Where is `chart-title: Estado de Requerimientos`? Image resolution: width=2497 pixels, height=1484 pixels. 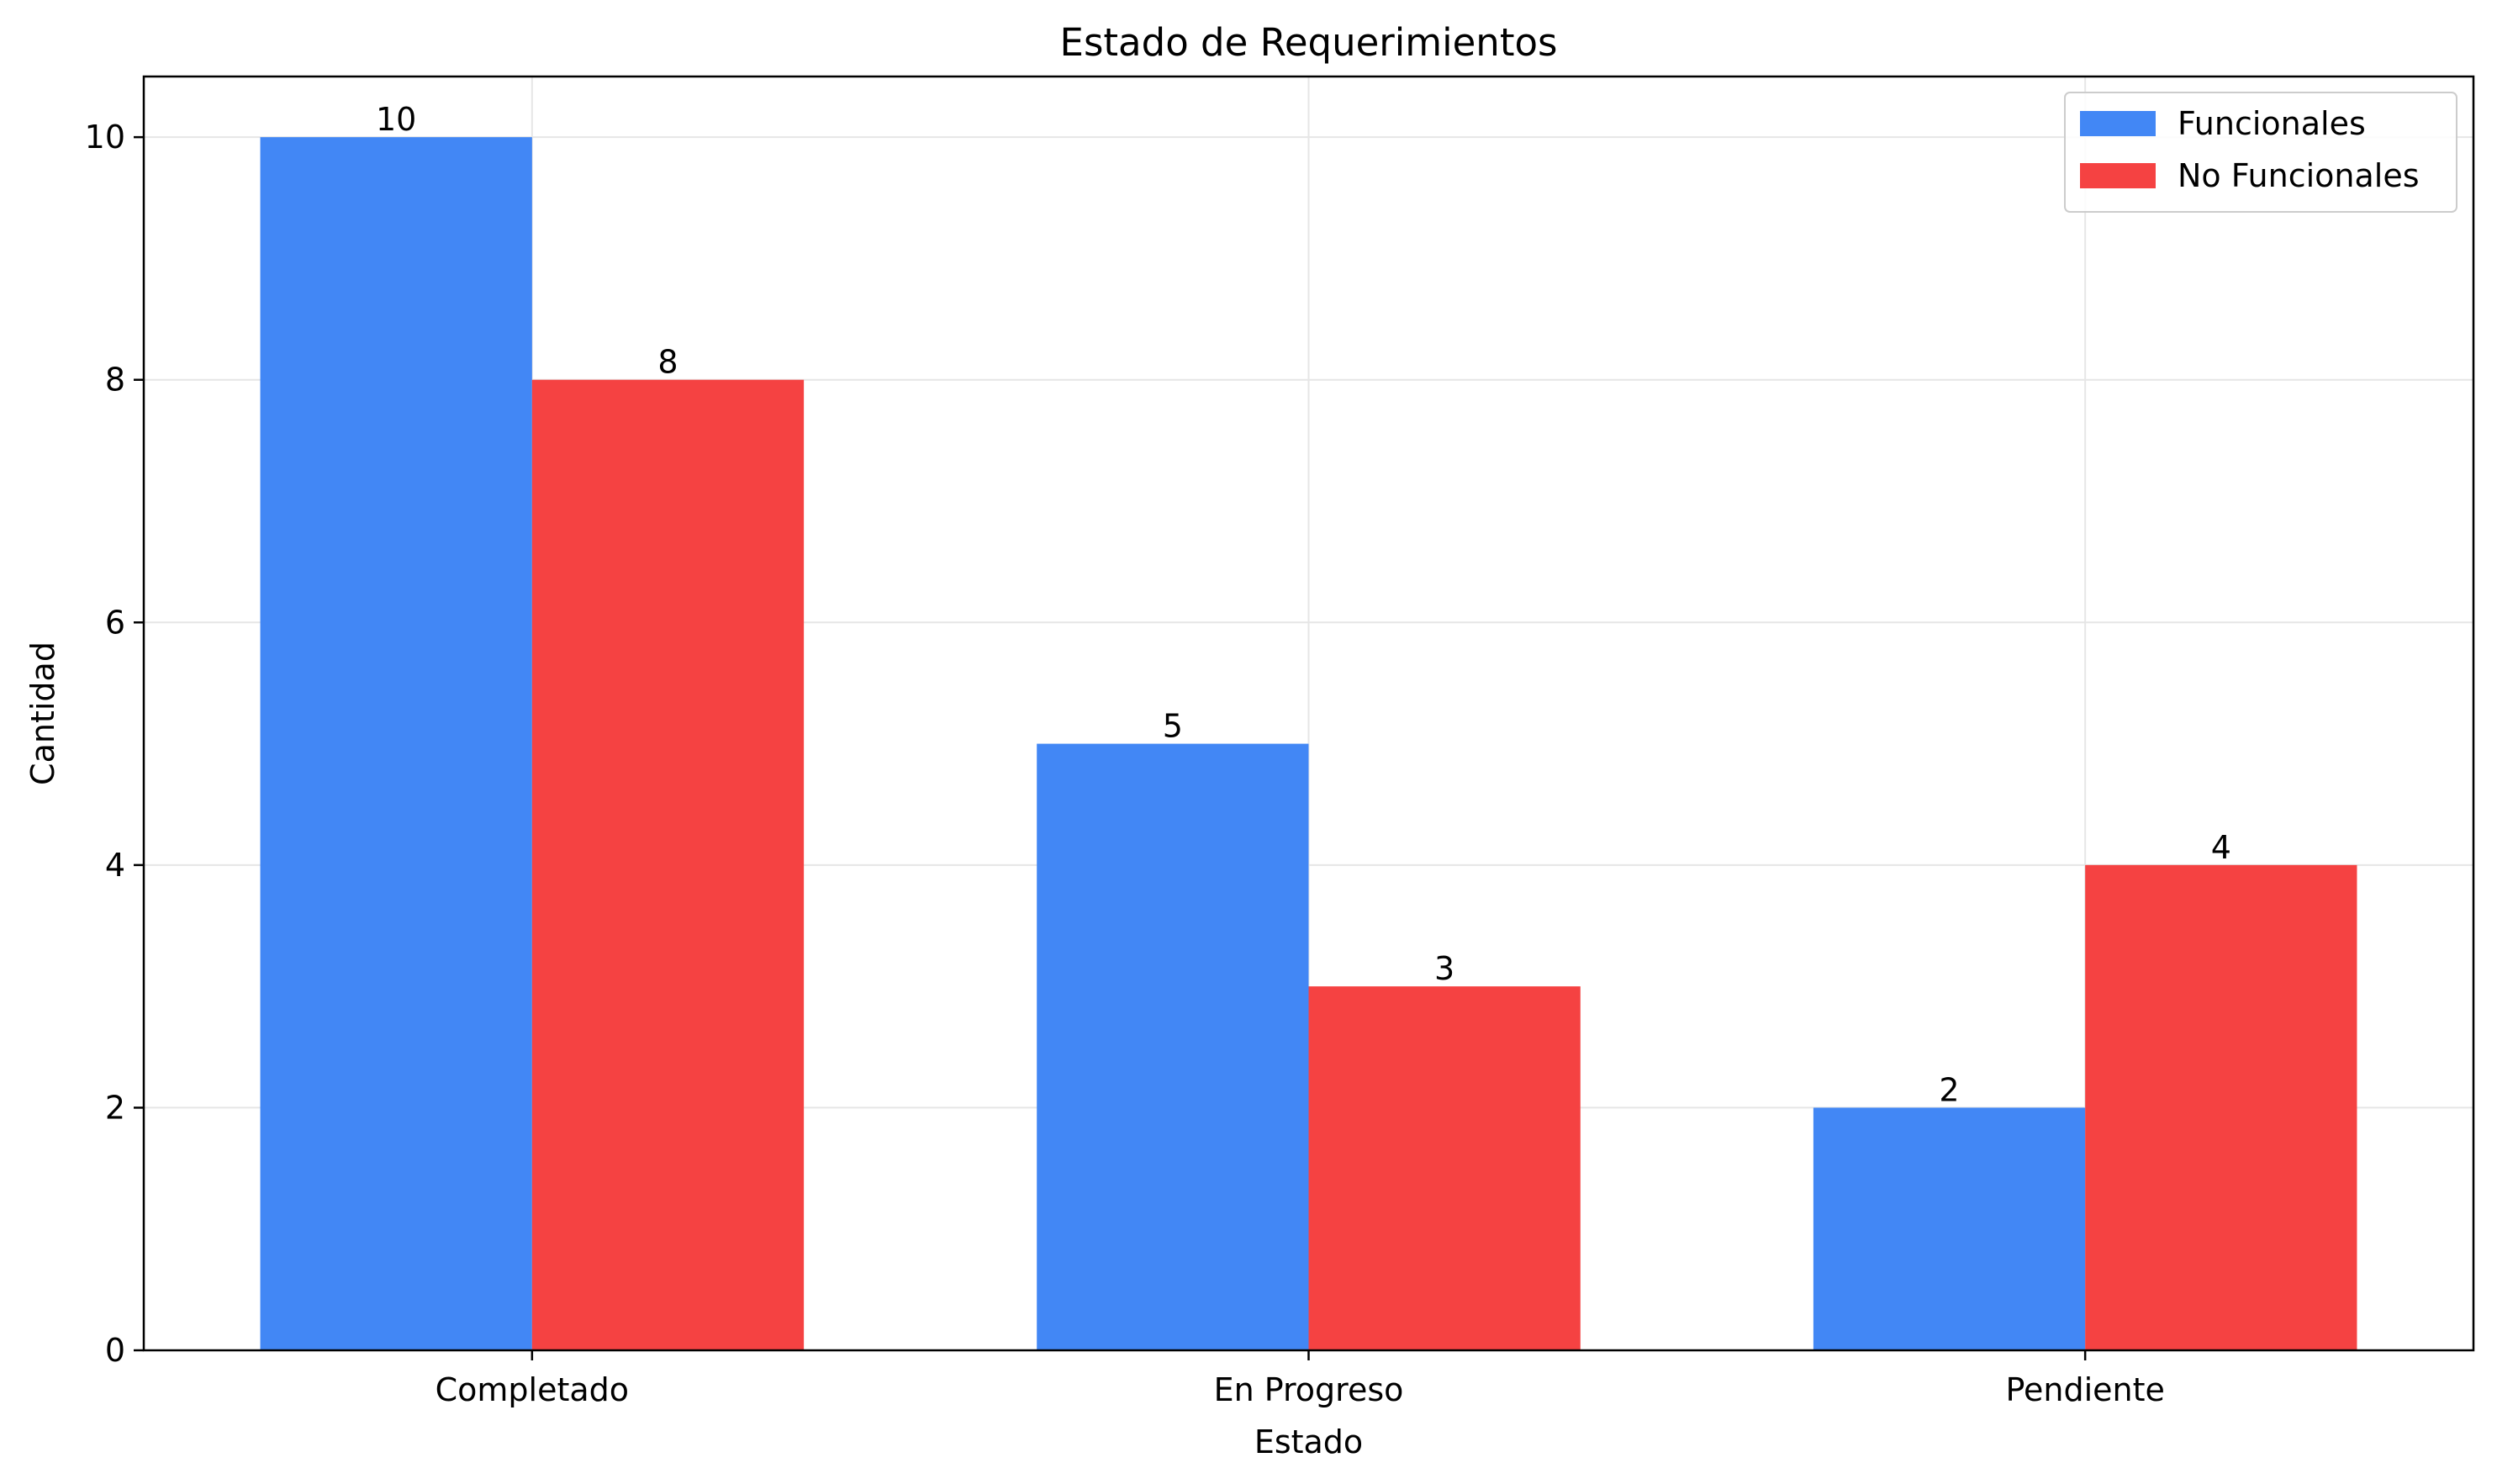
chart-title: Estado de Requerimientos is located at coordinates (1309, 42).